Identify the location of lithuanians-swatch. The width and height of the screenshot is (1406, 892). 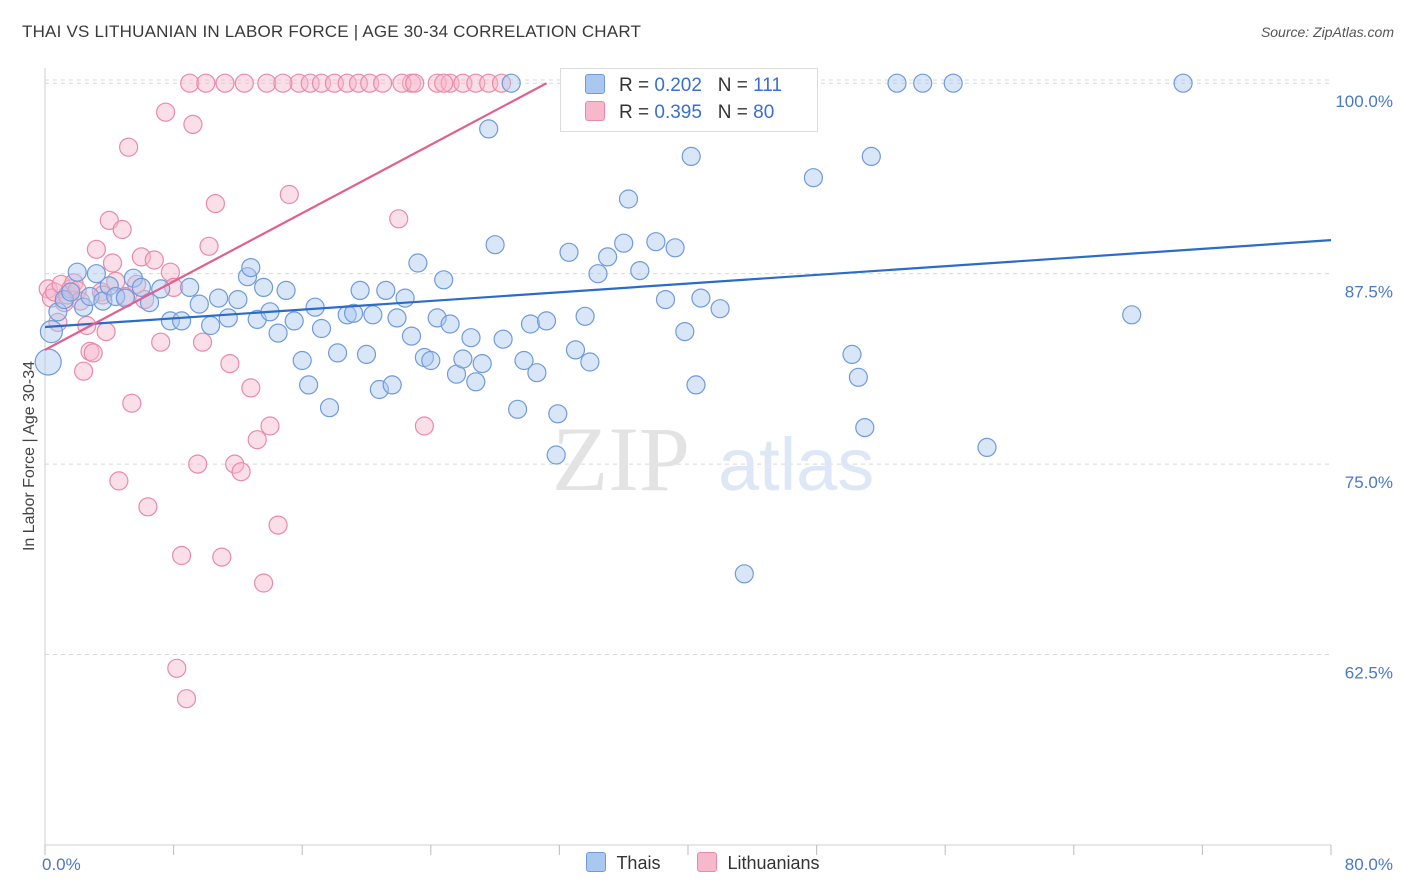
(595, 111).